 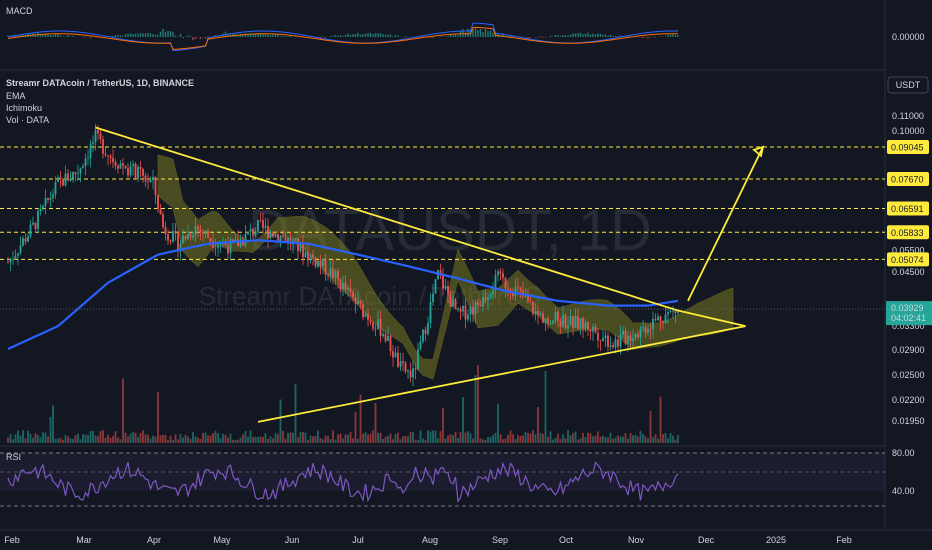 I want to click on price-tick-label: 0.02900, so click(x=908, y=350).